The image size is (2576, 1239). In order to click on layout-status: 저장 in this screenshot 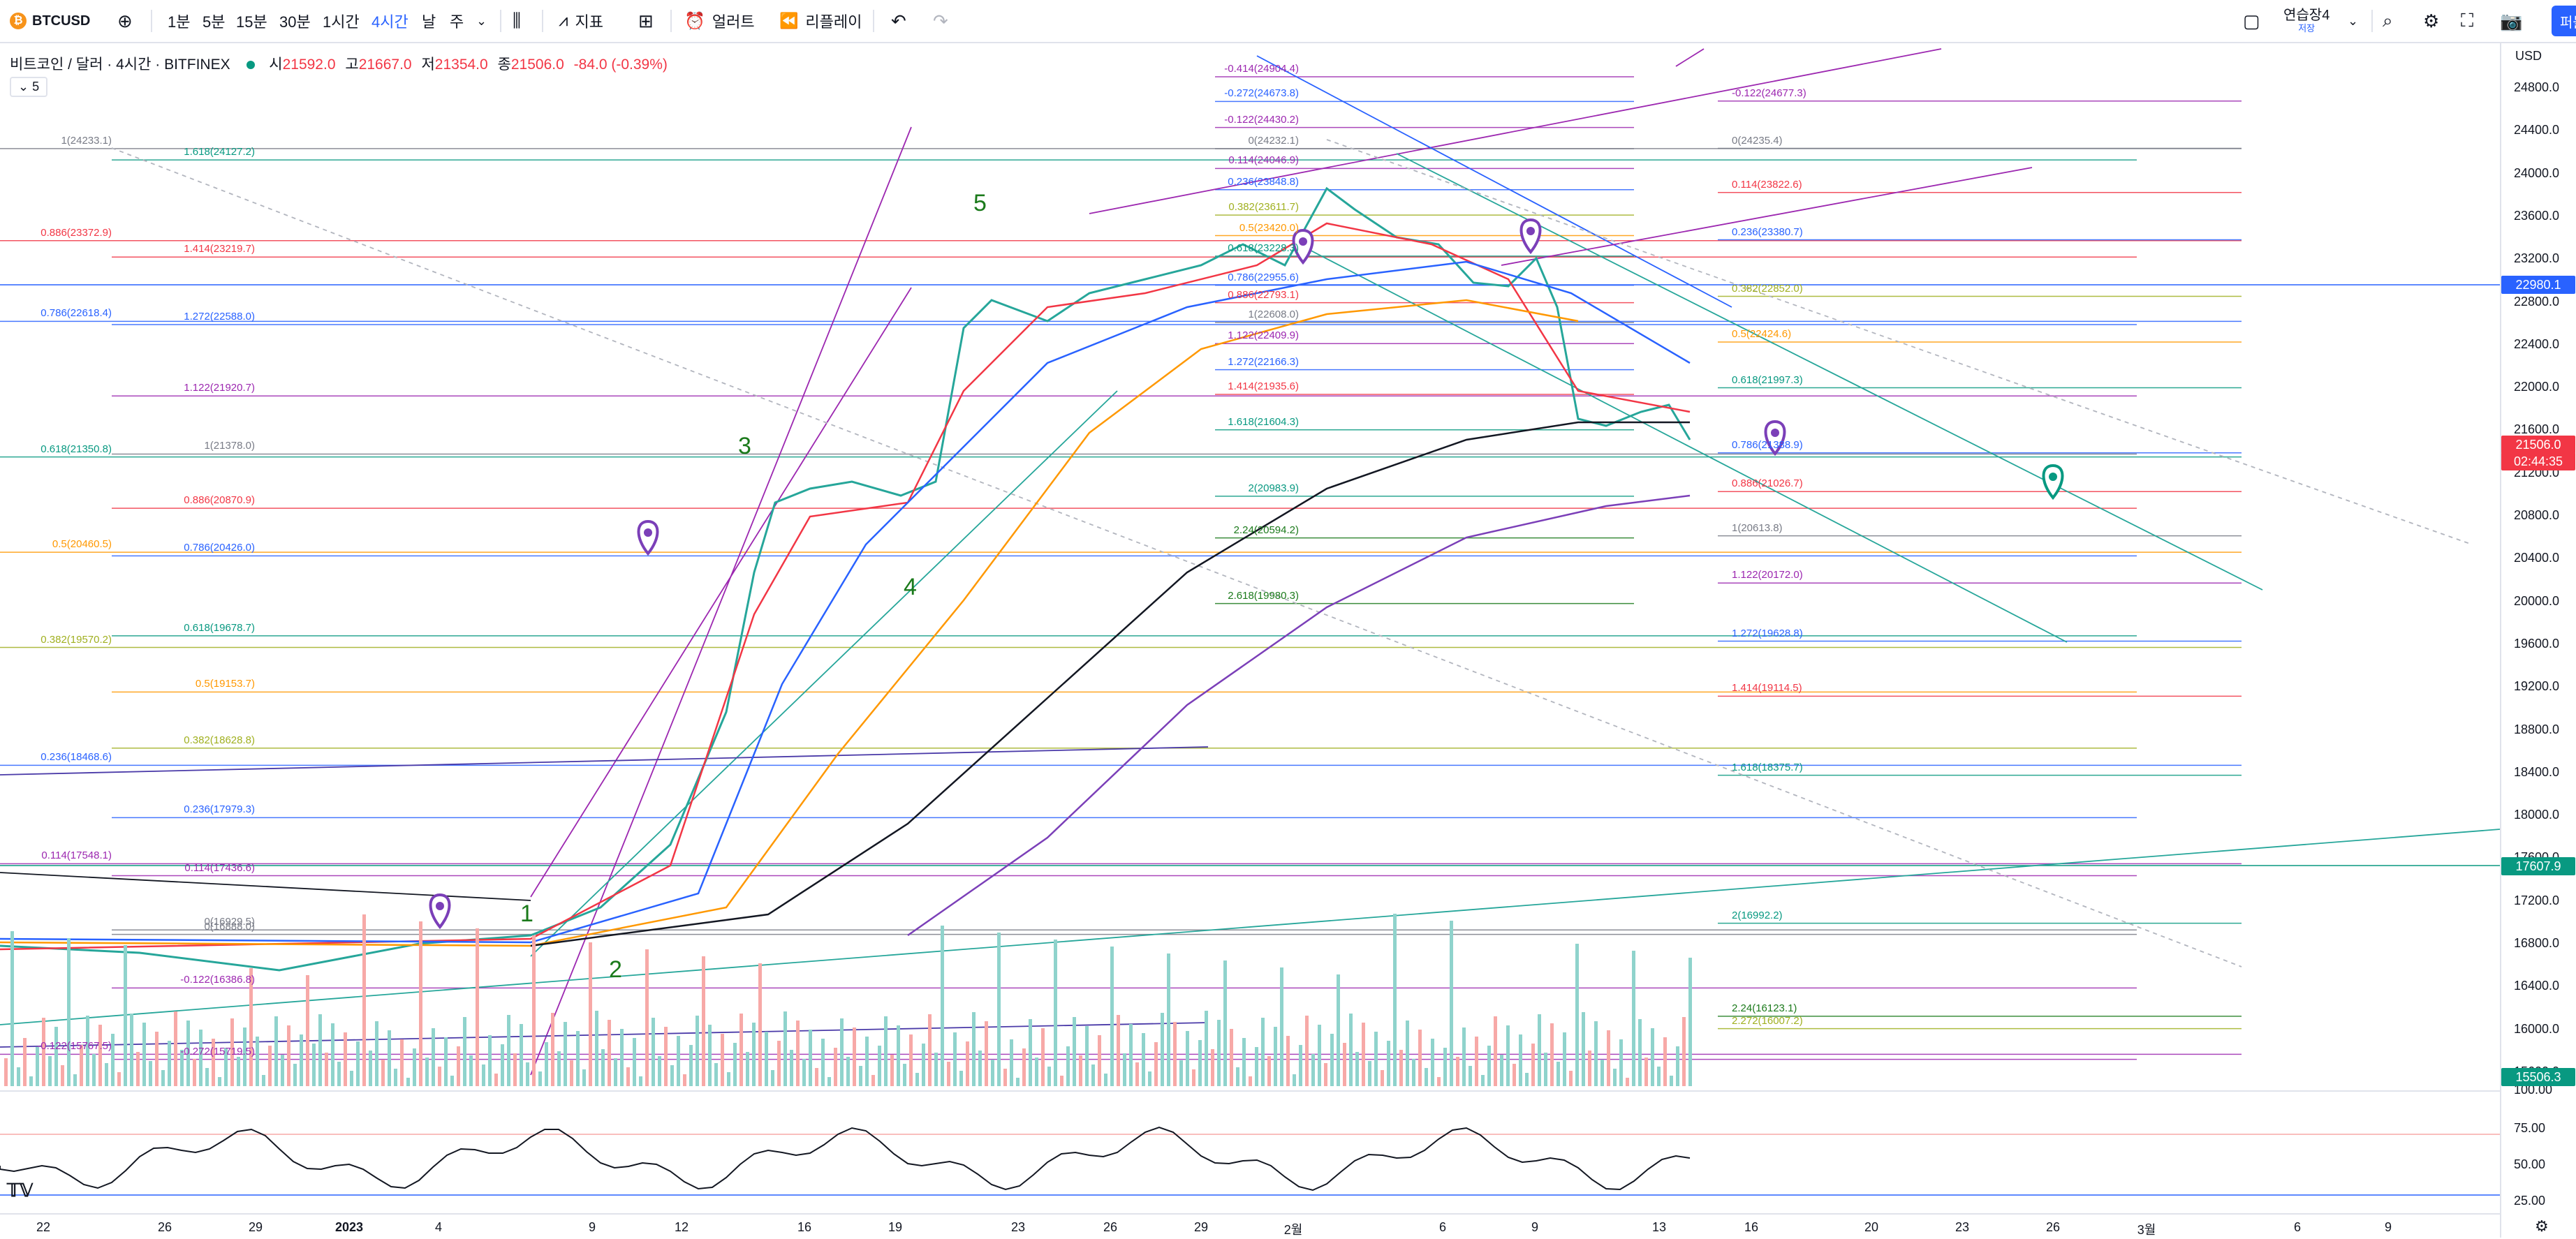, I will do `click(2307, 29)`.